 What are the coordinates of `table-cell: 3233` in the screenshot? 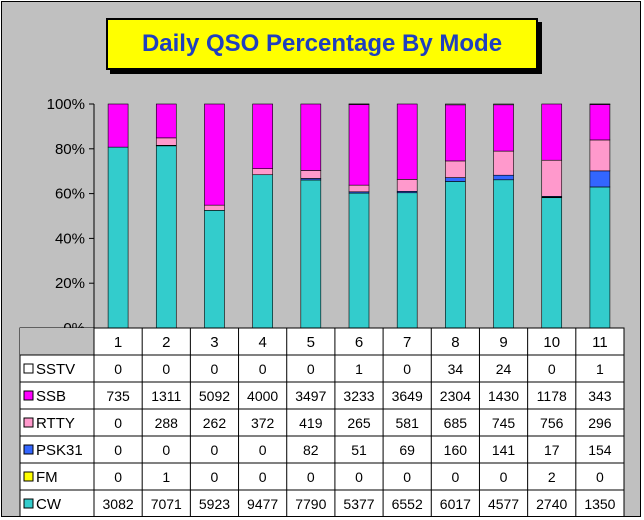 It's located at (358, 396).